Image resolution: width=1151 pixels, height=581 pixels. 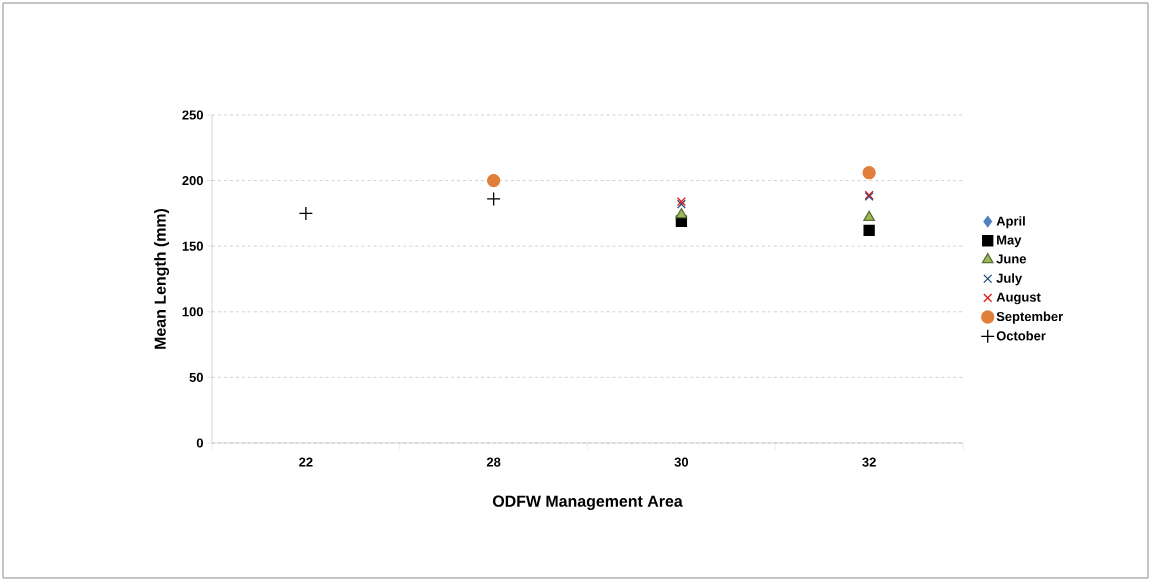 What do you see at coordinates (1021, 335) in the screenshot?
I see `legend-label: October` at bounding box center [1021, 335].